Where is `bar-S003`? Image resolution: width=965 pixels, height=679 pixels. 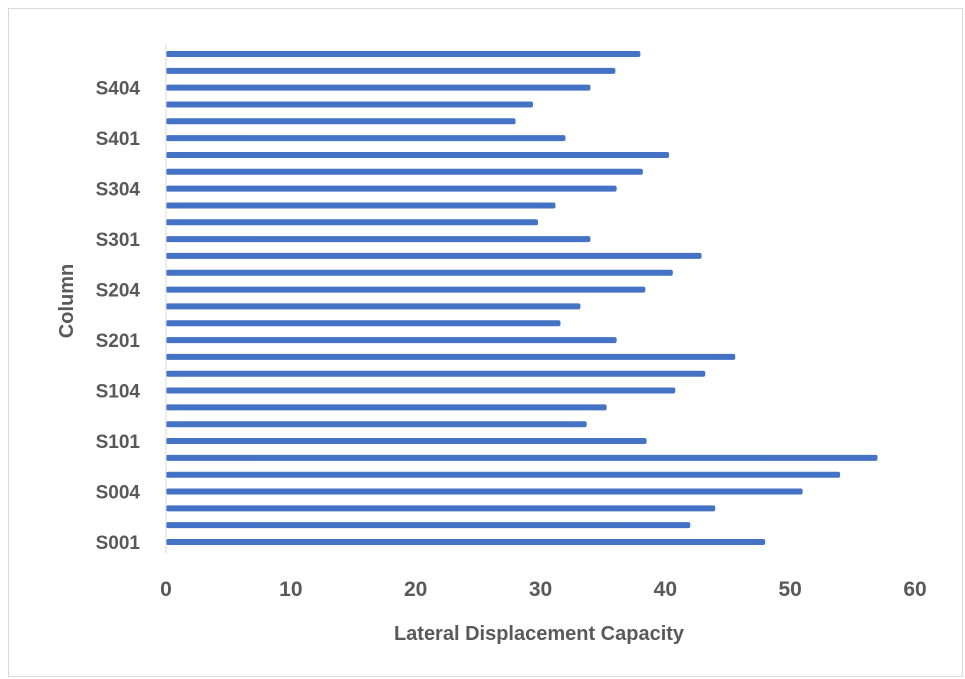
bar-S003 is located at coordinates (441, 508).